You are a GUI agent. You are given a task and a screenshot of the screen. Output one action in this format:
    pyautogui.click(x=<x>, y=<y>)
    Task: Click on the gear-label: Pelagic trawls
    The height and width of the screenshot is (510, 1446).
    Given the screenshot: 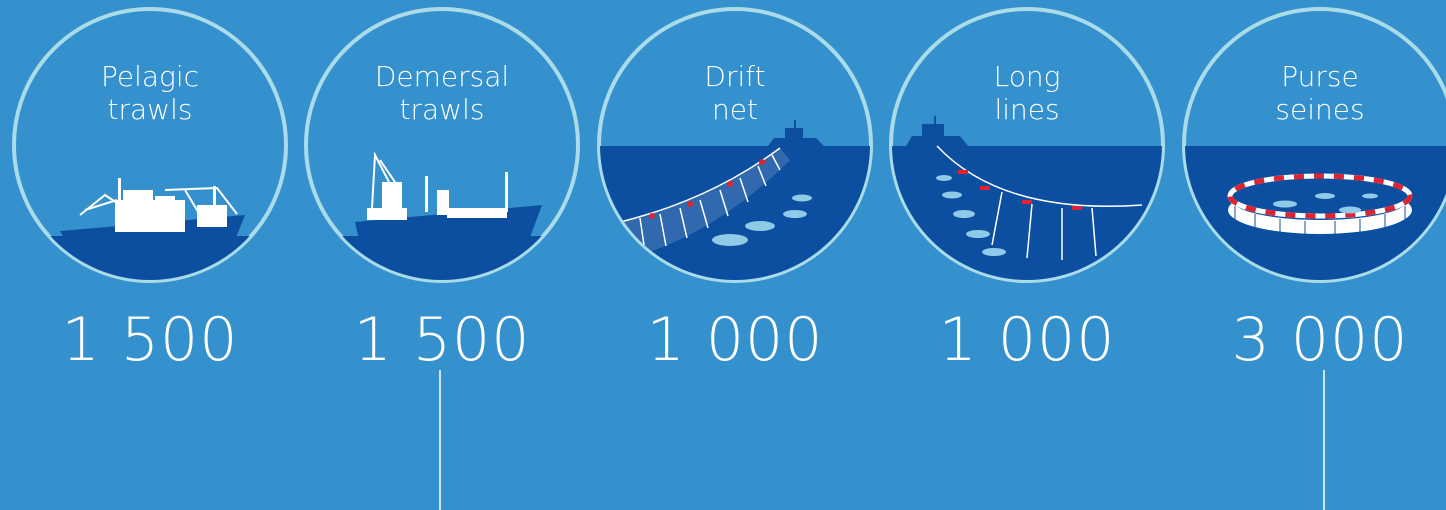 What is the action you would take?
    pyautogui.click(x=150, y=93)
    